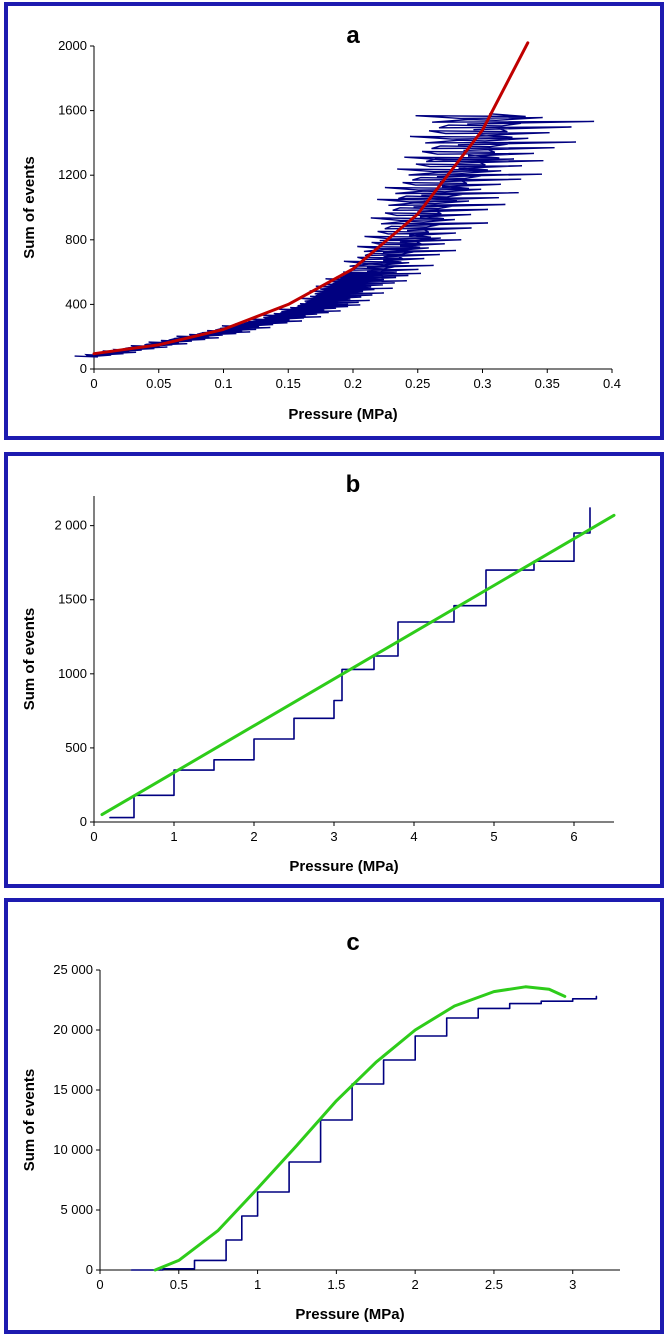 The width and height of the screenshot is (668, 1336). I want to click on fit-curve-line, so click(360, 1128).